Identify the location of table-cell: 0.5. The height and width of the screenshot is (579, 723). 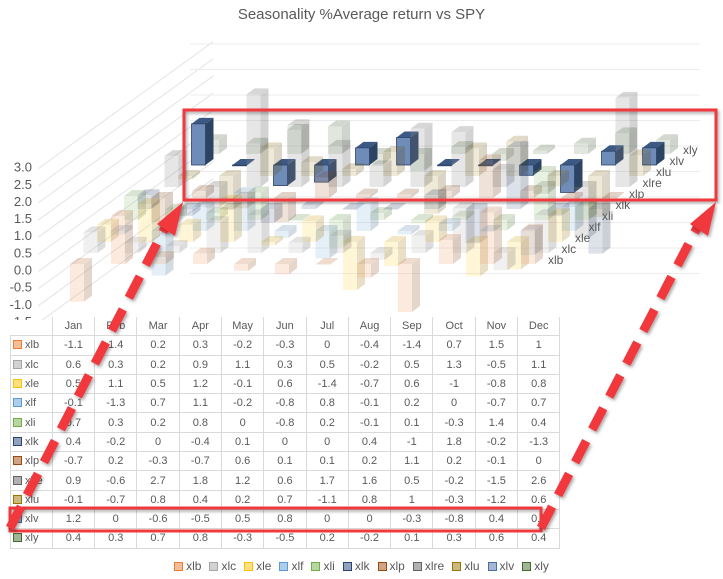
(73, 384).